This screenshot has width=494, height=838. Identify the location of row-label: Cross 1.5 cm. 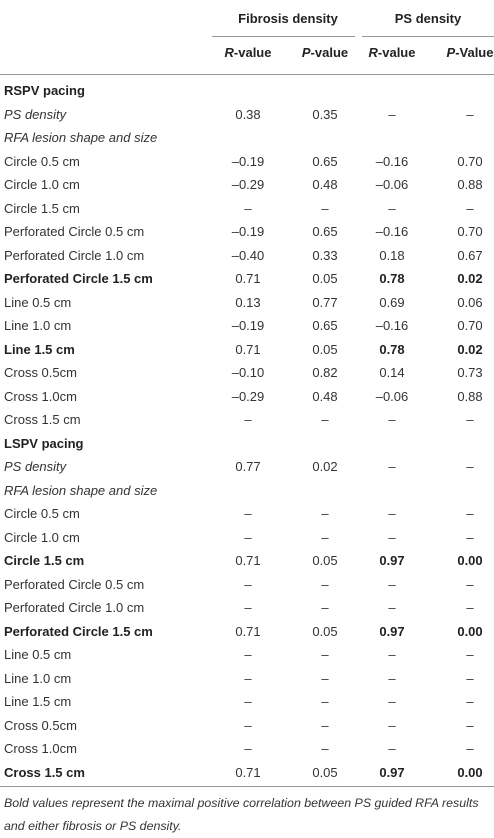
(42, 419).